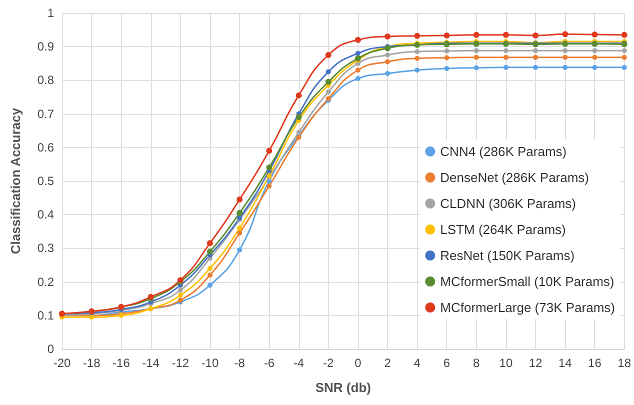 The height and width of the screenshot is (405, 634). What do you see at coordinates (50, 13) in the screenshot?
I see `y-tick-label: 1` at bounding box center [50, 13].